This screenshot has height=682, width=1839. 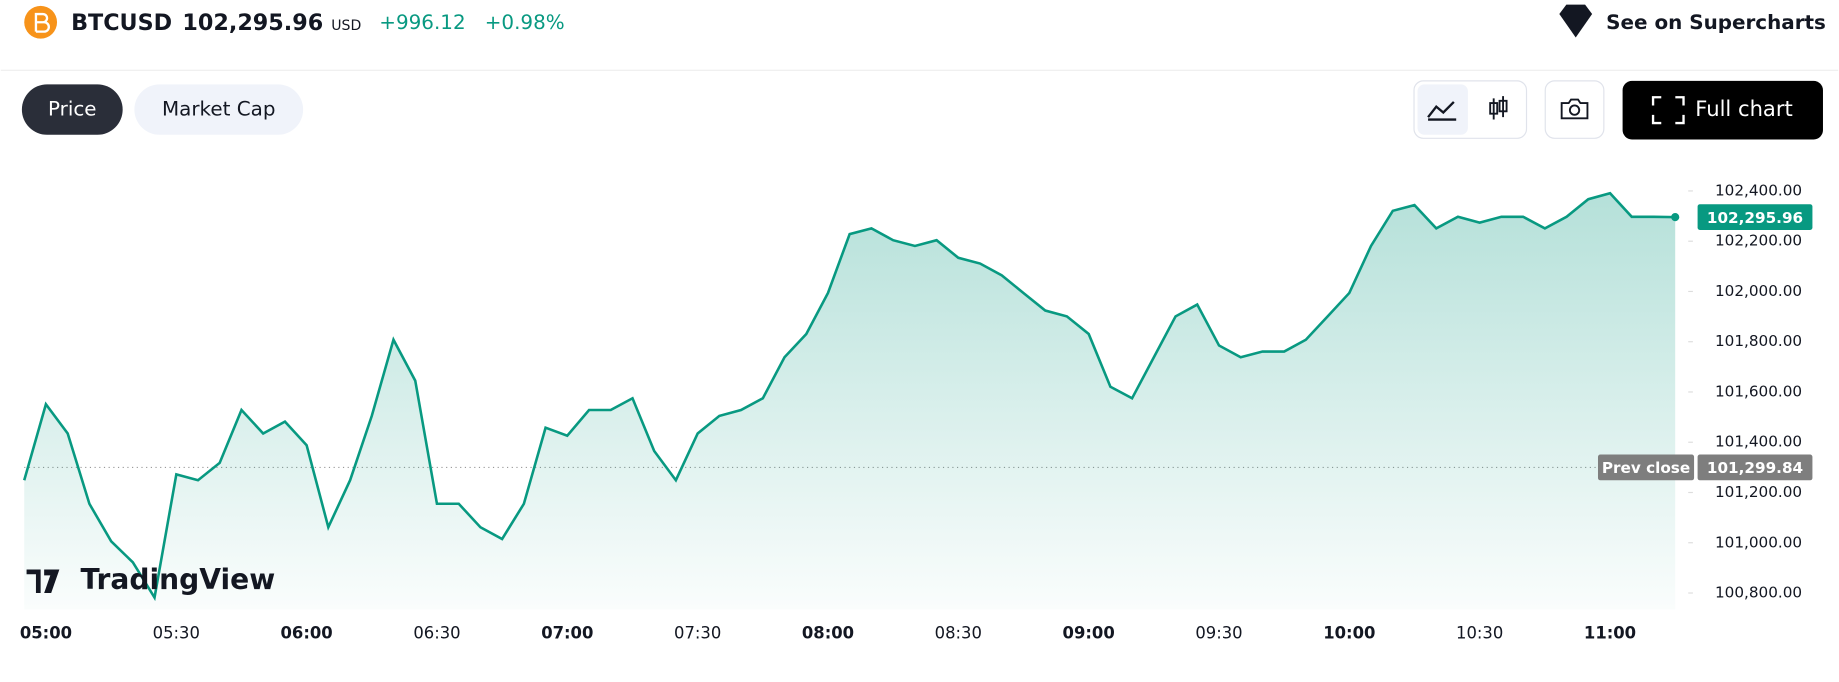 I want to click on tv-logo, so click(x=43, y=581).